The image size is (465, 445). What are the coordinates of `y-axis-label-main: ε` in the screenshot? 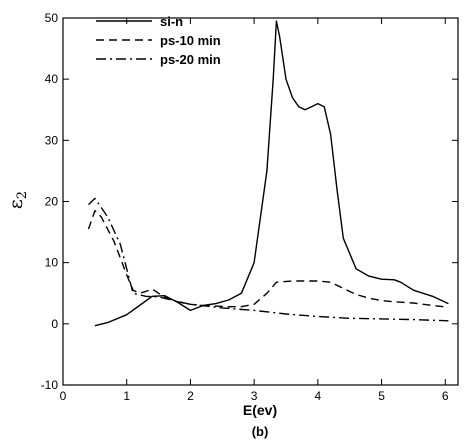 It's located at (16, 204).